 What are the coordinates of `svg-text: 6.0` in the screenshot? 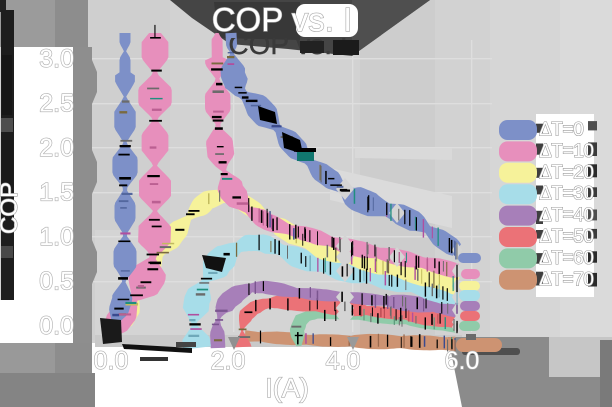 It's located at (462, 361).